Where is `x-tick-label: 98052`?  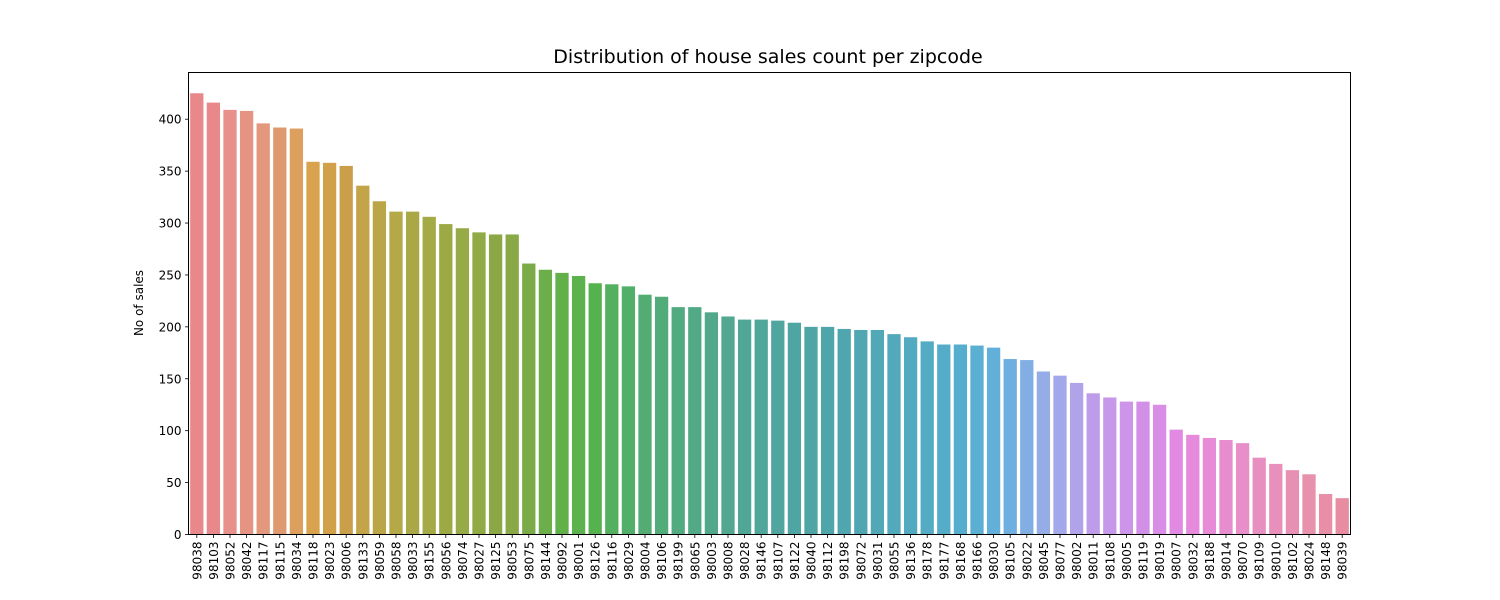
x-tick-label: 98052 is located at coordinates (231, 561).